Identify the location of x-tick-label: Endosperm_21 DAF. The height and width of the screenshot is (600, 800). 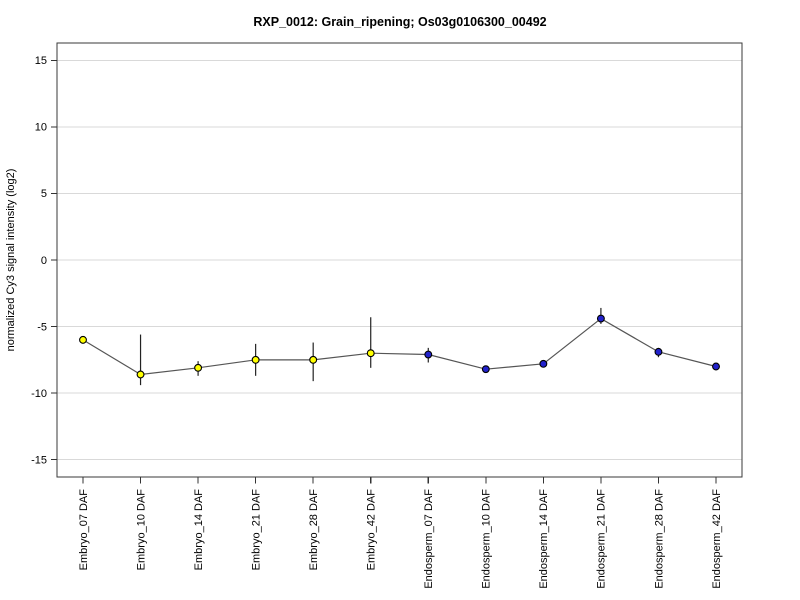
(602, 539).